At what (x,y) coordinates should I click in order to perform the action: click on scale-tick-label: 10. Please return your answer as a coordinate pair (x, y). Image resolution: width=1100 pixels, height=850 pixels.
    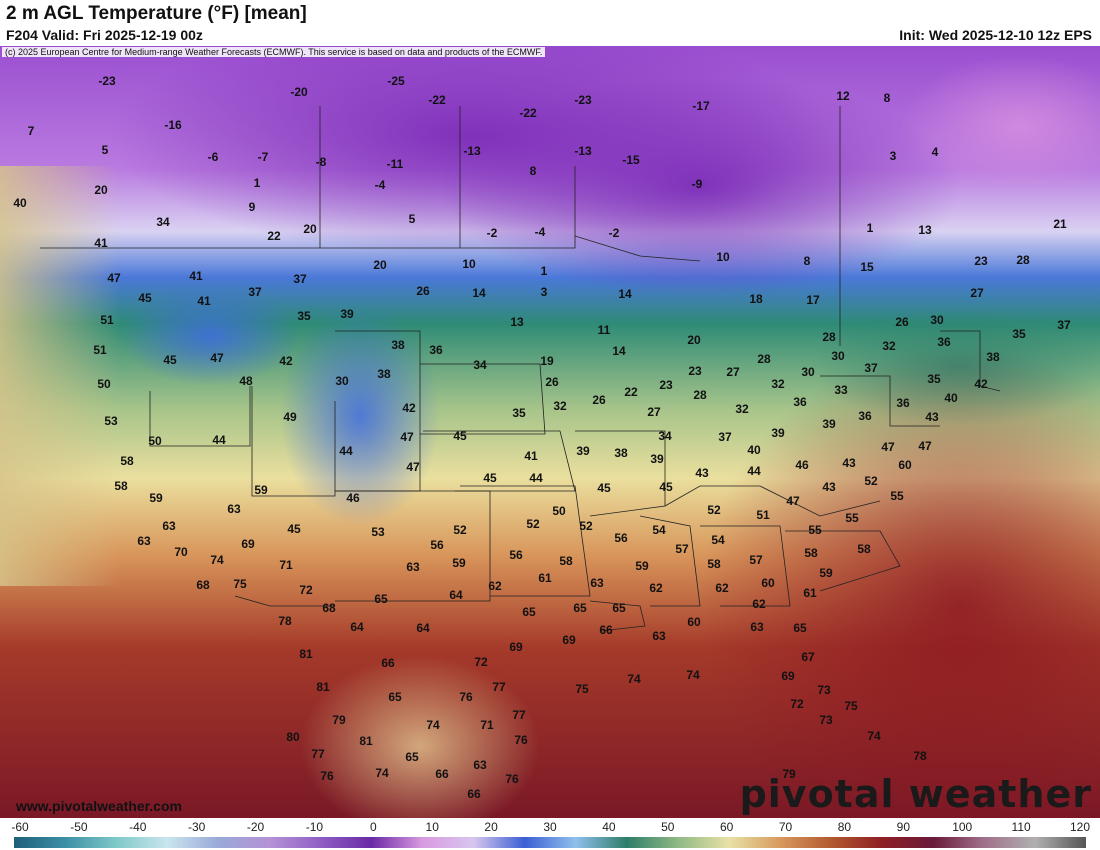
    Looking at the image, I should click on (432, 827).